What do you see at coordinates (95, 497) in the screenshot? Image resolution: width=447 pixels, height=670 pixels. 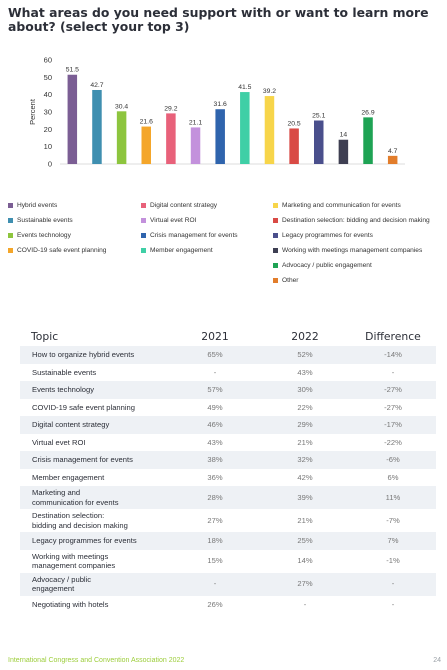 I see `topic-cell: Marketing and communication for events` at bounding box center [95, 497].